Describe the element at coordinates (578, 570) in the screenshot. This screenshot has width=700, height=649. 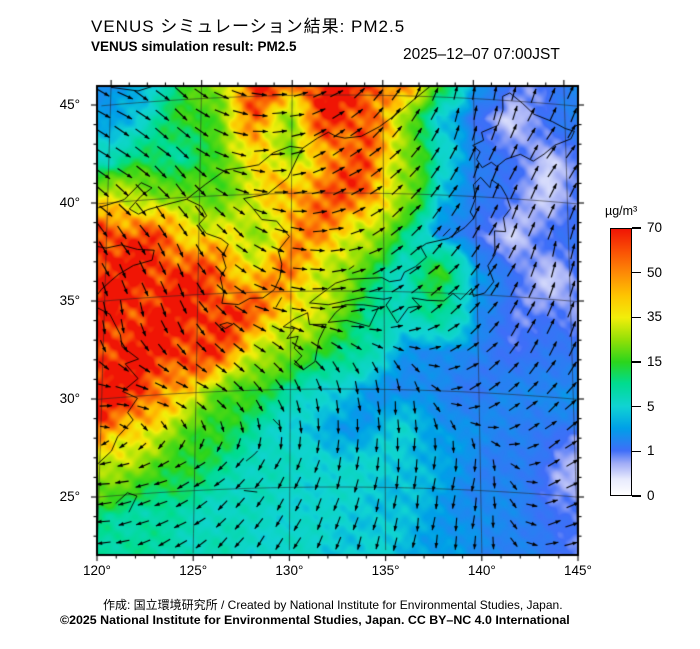
I see `lon-tick-label: 145°` at that location.